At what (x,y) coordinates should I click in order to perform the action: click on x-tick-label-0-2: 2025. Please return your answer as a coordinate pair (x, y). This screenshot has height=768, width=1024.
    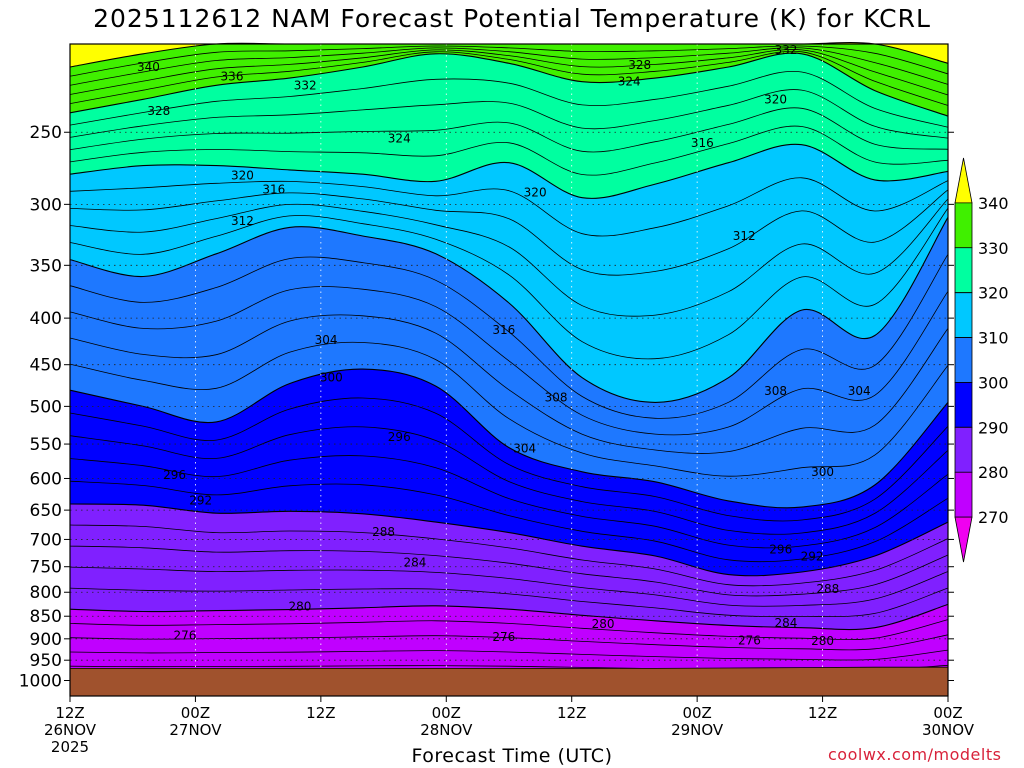
    Looking at the image, I should click on (70, 747).